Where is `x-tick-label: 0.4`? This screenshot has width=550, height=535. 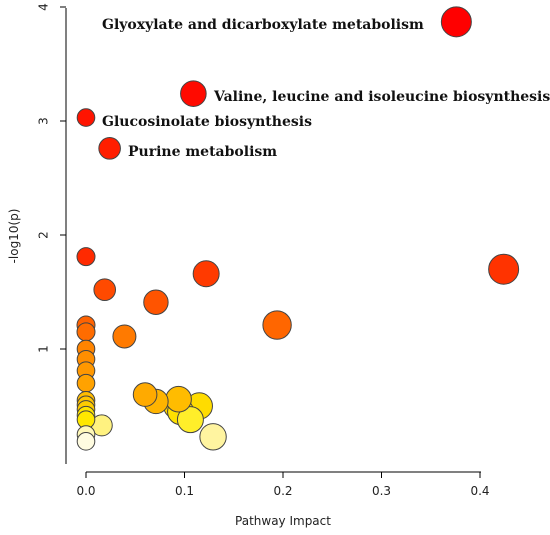 x-tick-label: 0.4 is located at coordinates (479, 491).